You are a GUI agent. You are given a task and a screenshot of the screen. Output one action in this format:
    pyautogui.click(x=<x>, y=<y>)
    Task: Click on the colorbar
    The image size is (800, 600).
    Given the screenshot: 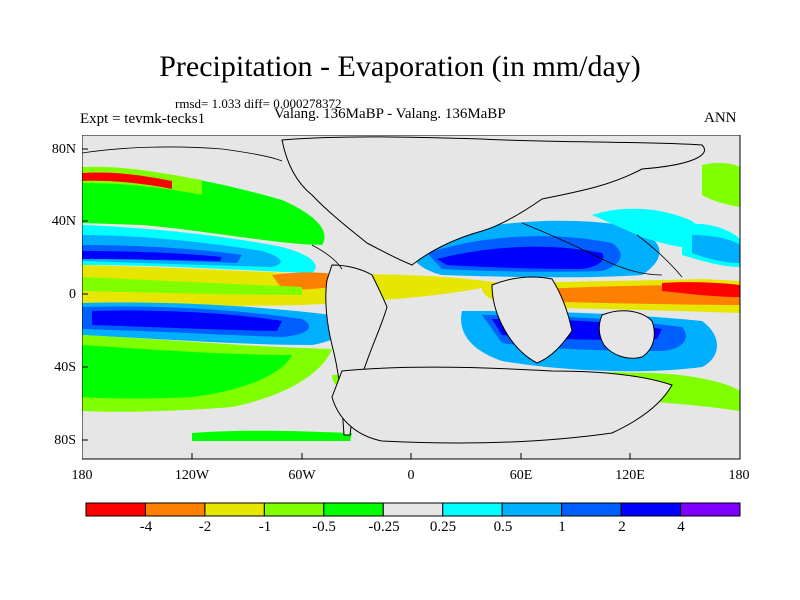 What is the action you would take?
    pyautogui.click(x=413, y=509)
    